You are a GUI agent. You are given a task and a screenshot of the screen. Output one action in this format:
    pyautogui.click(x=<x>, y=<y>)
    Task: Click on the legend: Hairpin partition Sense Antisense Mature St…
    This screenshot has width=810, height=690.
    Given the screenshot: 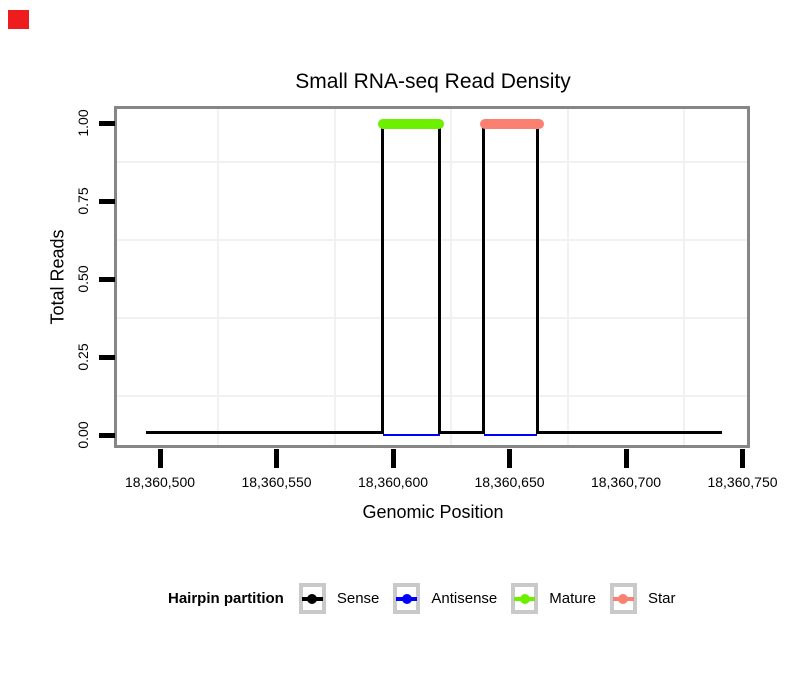 What is the action you would take?
    pyautogui.click(x=421, y=598)
    